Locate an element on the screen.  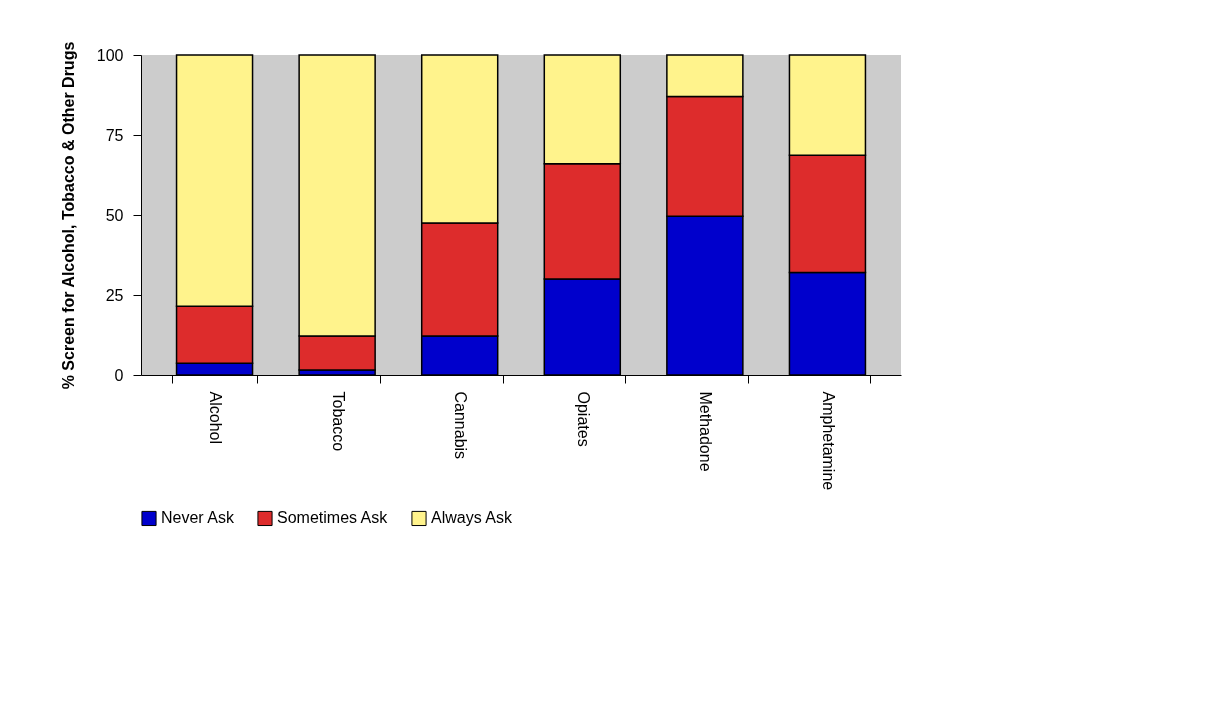
x-tick-label: Tobacco is located at coordinates (338, 421).